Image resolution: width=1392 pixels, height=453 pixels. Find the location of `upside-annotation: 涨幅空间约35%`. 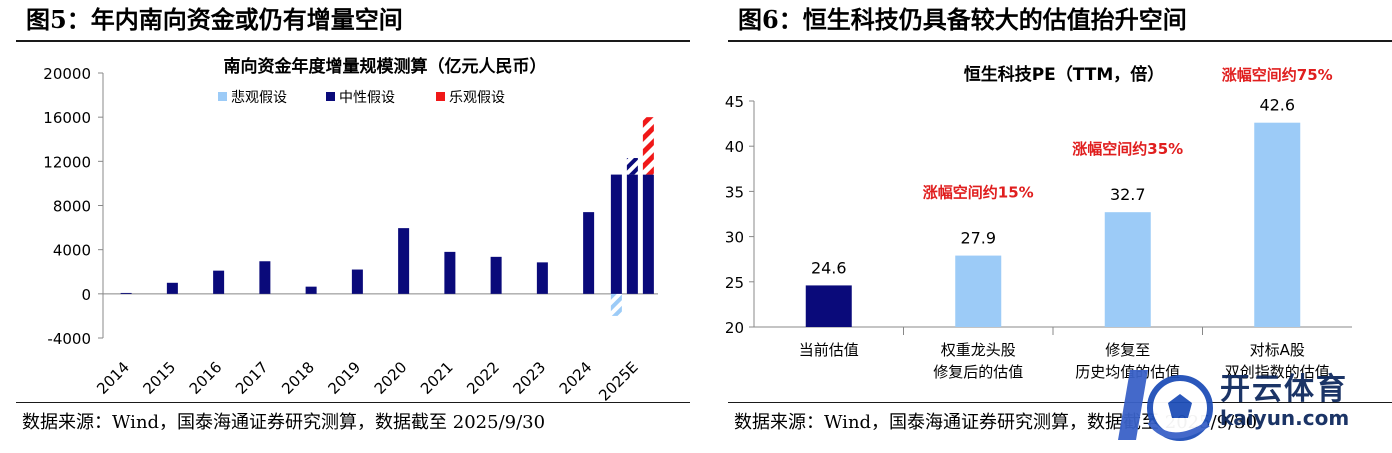

upside-annotation: 涨幅空间约35% is located at coordinates (1127, 149).